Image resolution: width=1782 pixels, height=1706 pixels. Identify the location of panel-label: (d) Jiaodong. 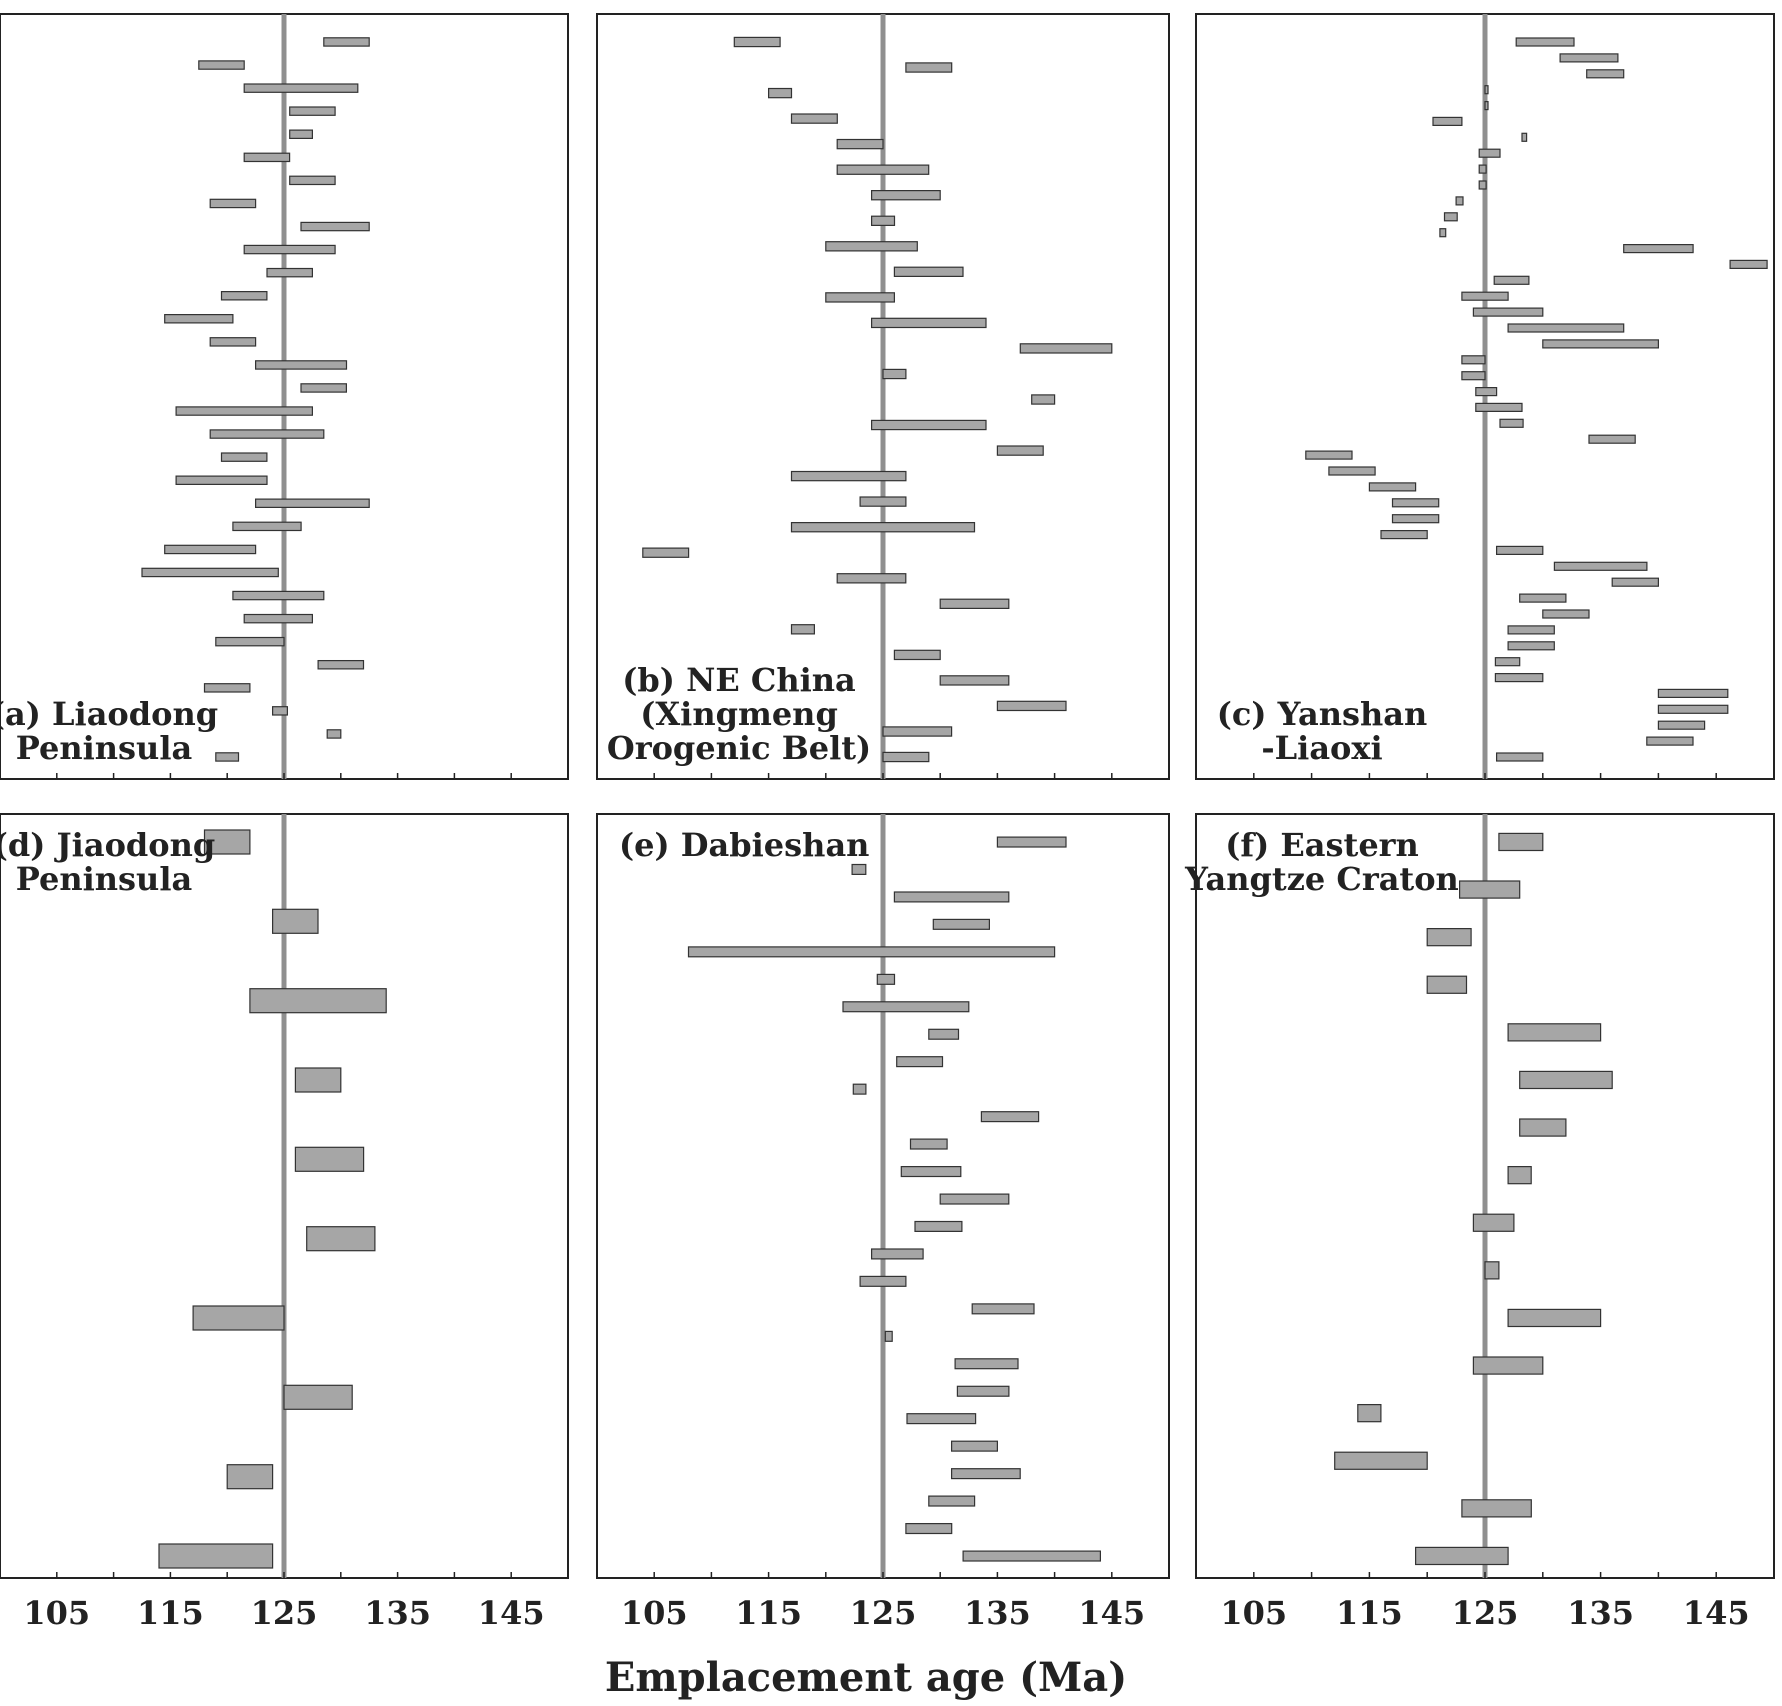
(107, 845).